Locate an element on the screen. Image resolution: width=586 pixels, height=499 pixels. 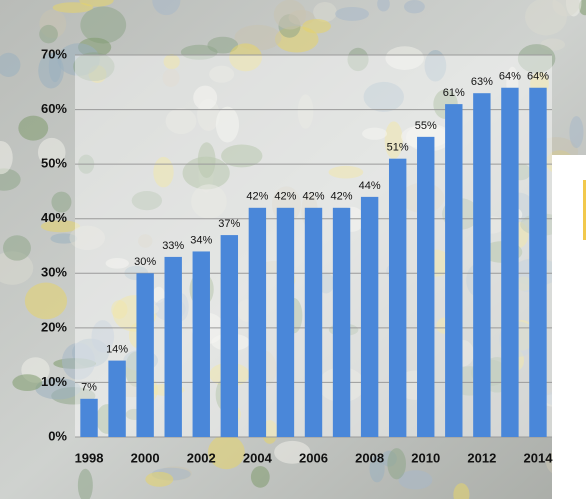
y-tick-label: 30% is located at coordinates (54, 272).